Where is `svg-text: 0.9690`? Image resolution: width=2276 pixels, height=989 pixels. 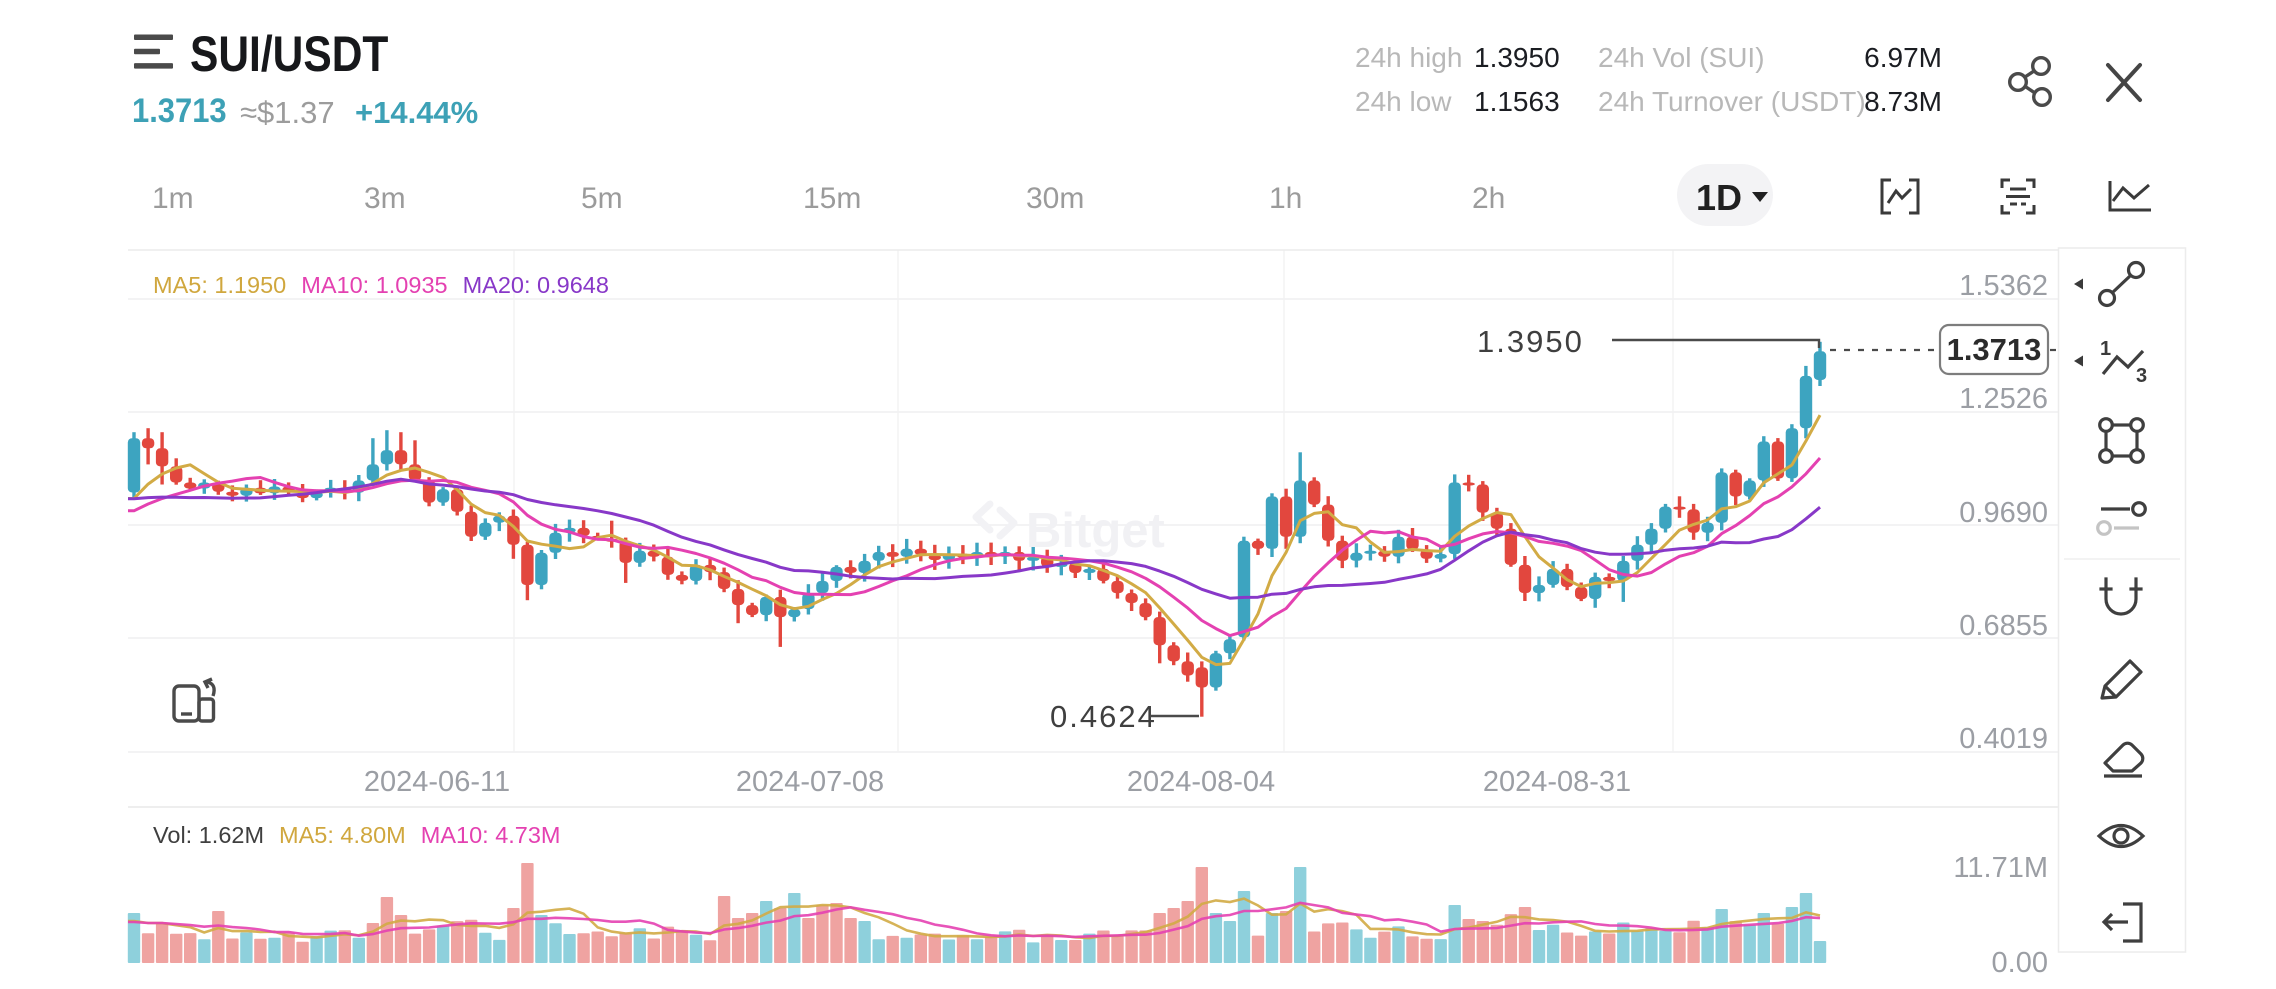 svg-text: 0.9690 is located at coordinates (2003, 513).